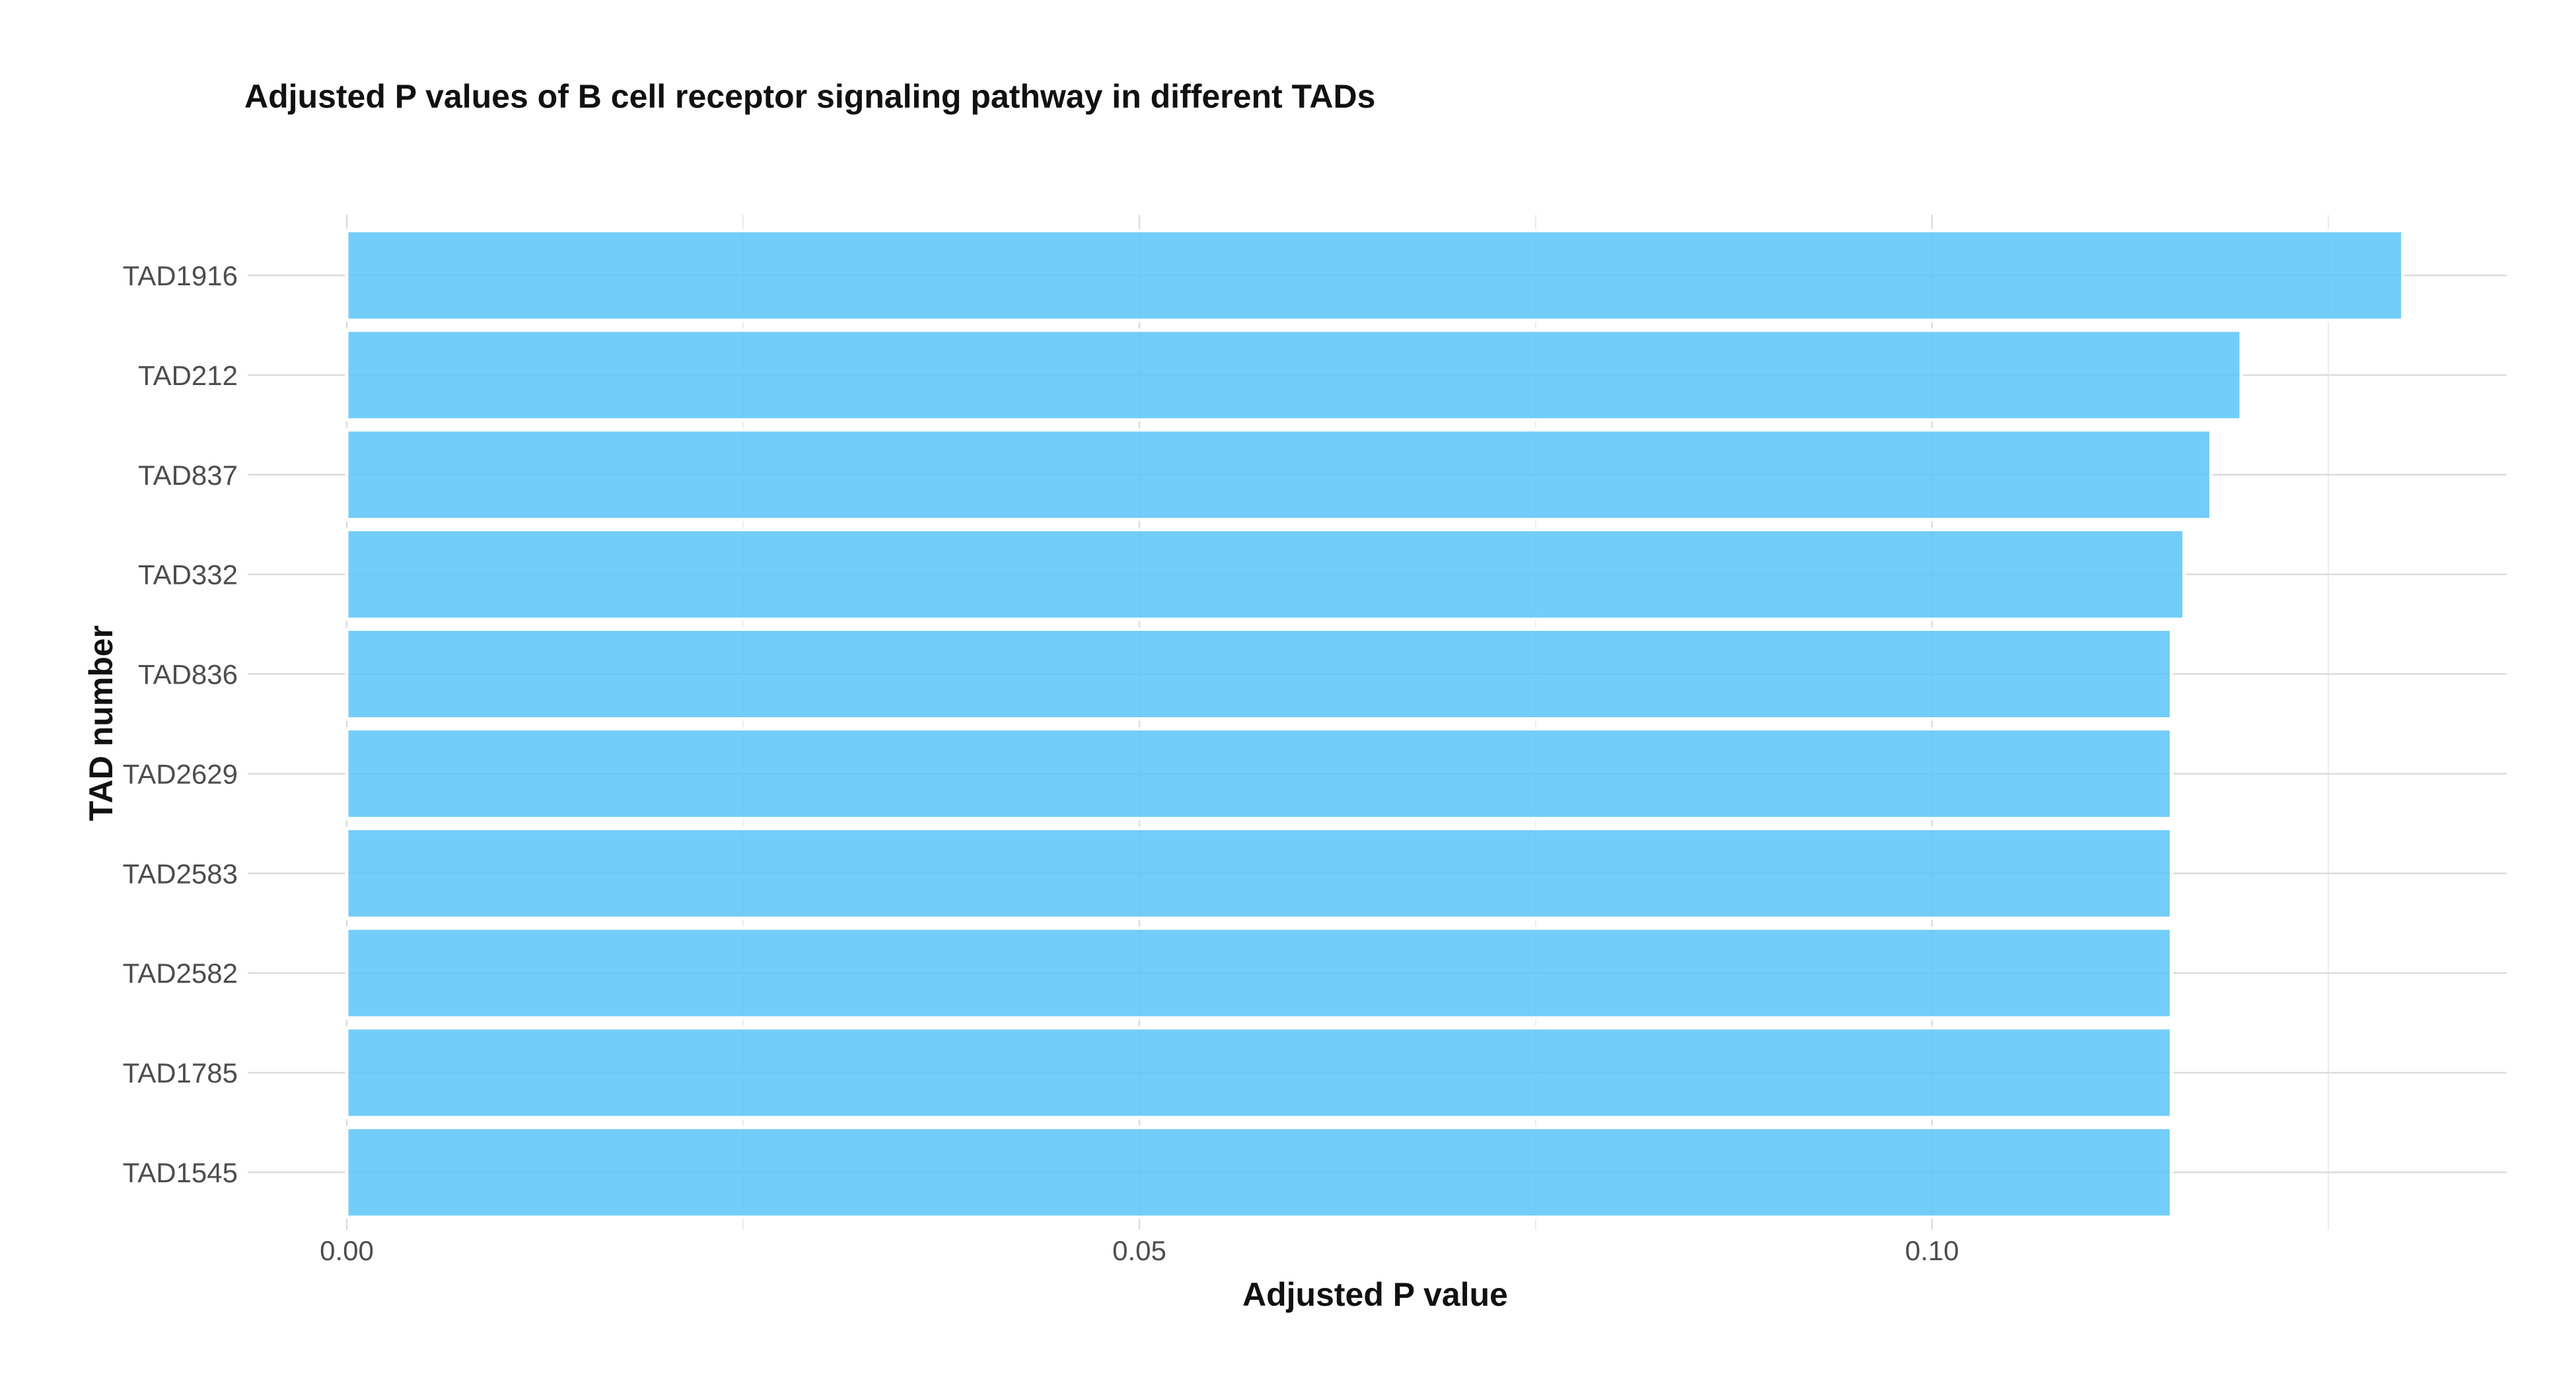 The width and height of the screenshot is (2576, 1387). What do you see at coordinates (188, 574) in the screenshot?
I see `y-tick-label: TAD332` at bounding box center [188, 574].